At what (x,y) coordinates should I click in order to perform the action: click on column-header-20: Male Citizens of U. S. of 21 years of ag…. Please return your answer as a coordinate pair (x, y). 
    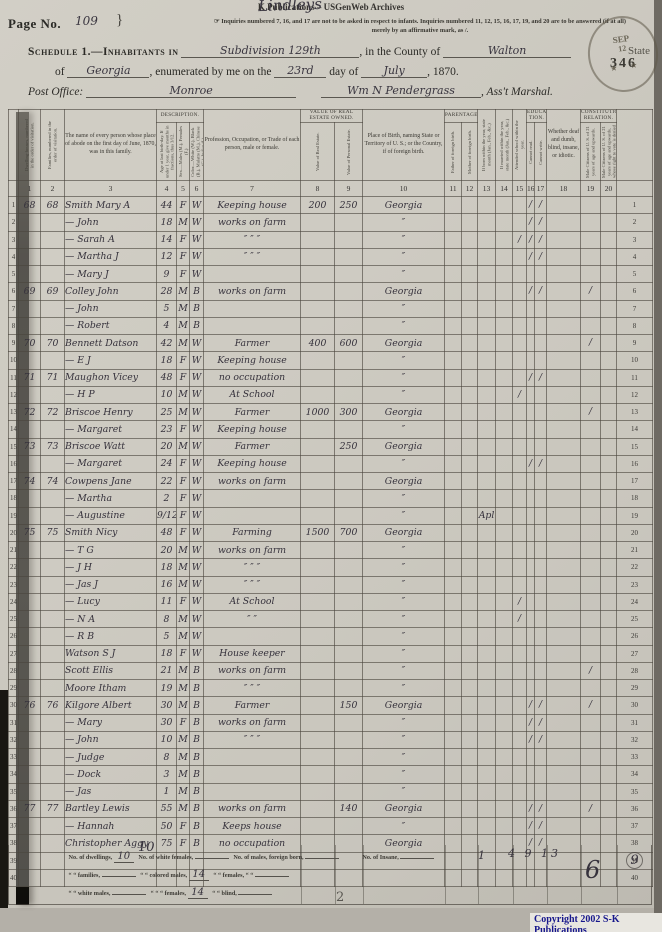
    Looking at the image, I should click on (609, 151).